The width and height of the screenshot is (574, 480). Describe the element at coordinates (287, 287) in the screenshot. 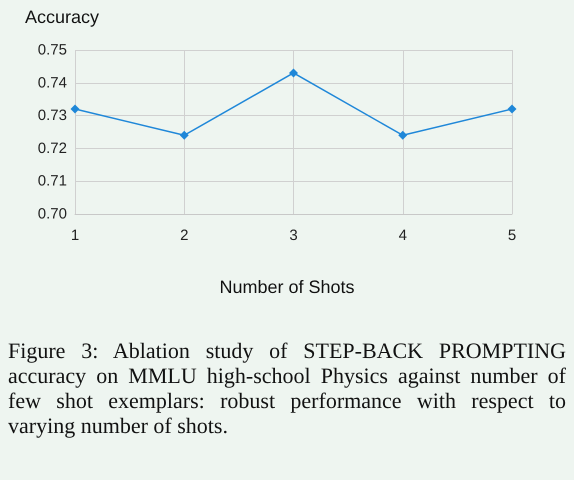

I see `x-axis-title: Number of Shots` at that location.